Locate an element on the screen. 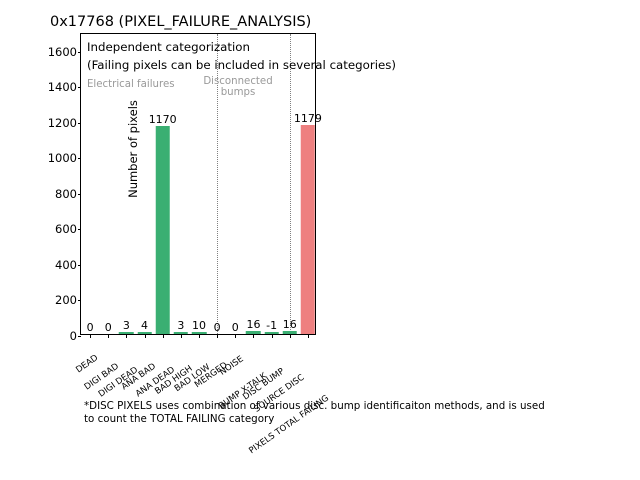  y-tick-label: 800 is located at coordinates (66, 193).